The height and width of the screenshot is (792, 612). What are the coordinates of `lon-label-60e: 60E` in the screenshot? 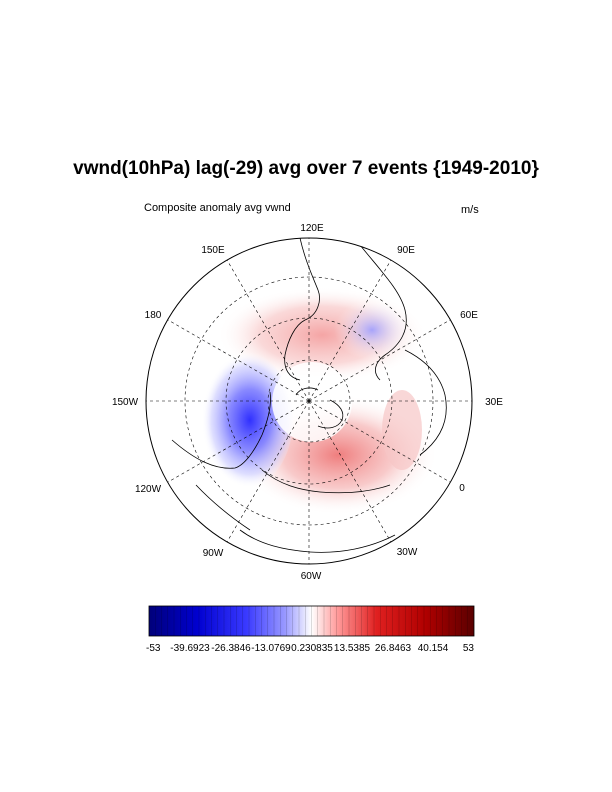 It's located at (469, 315).